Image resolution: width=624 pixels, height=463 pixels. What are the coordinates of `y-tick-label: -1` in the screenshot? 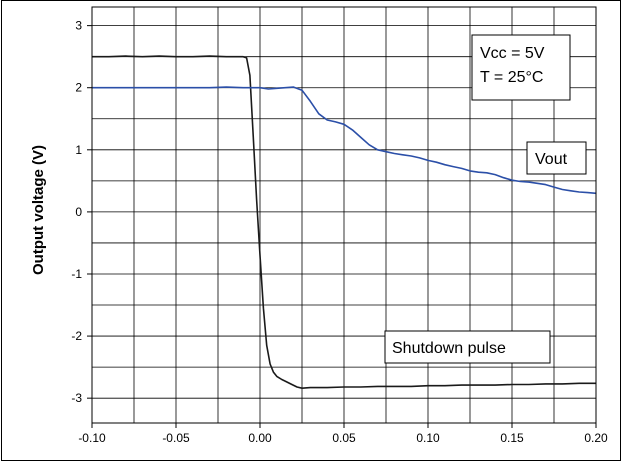 It's located at (76, 274).